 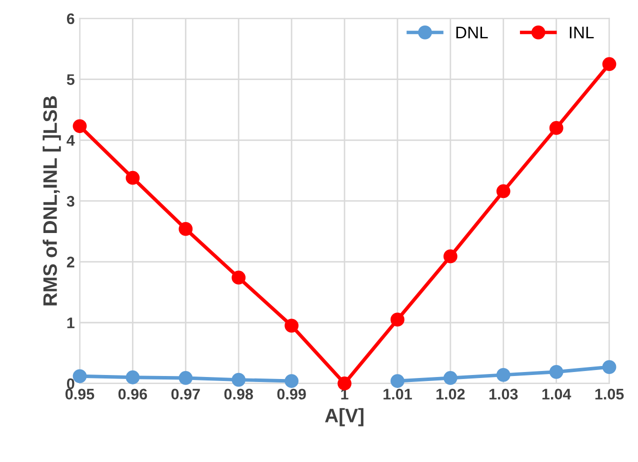 I want to click on legend-label: DNL, so click(x=472, y=32).